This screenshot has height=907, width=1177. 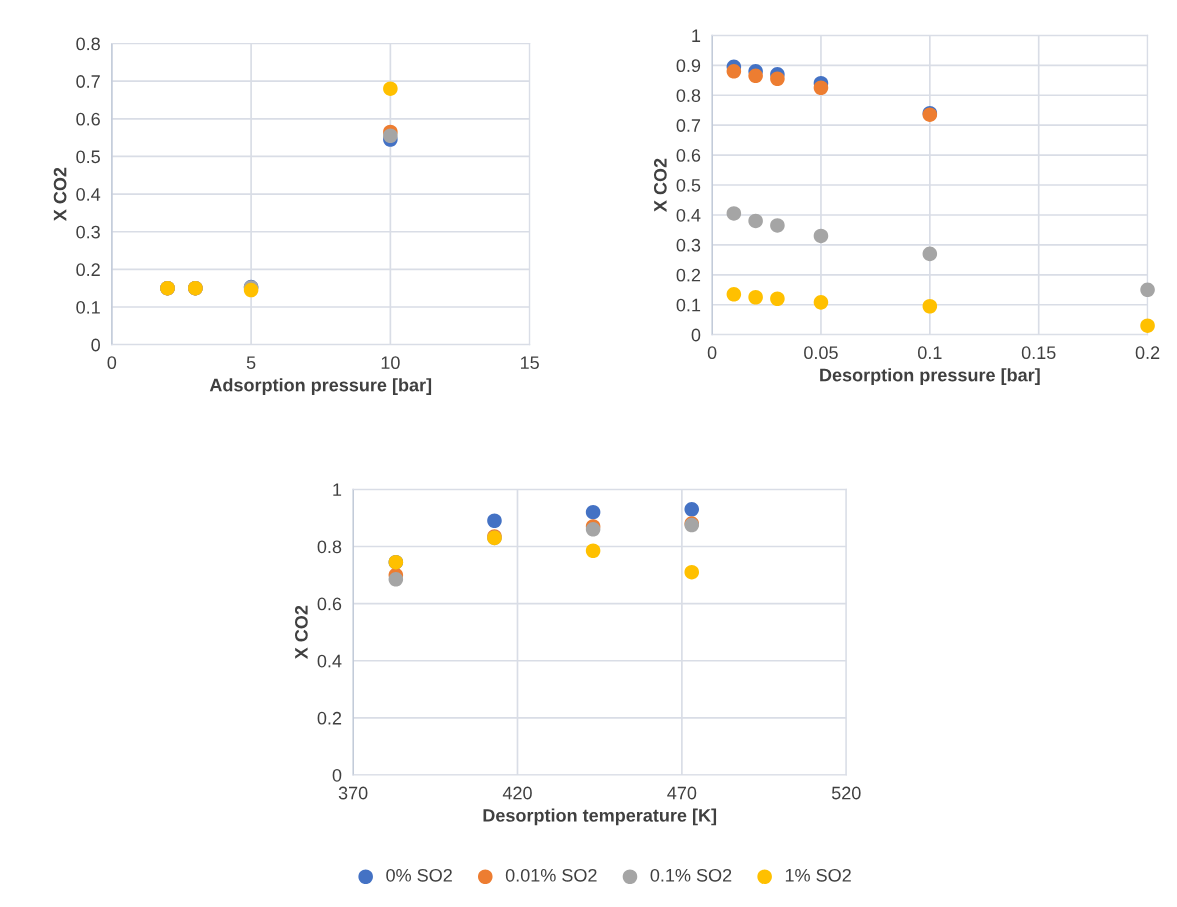 What do you see at coordinates (419, 875) in the screenshot?
I see `legend-label: 0% SO2` at bounding box center [419, 875].